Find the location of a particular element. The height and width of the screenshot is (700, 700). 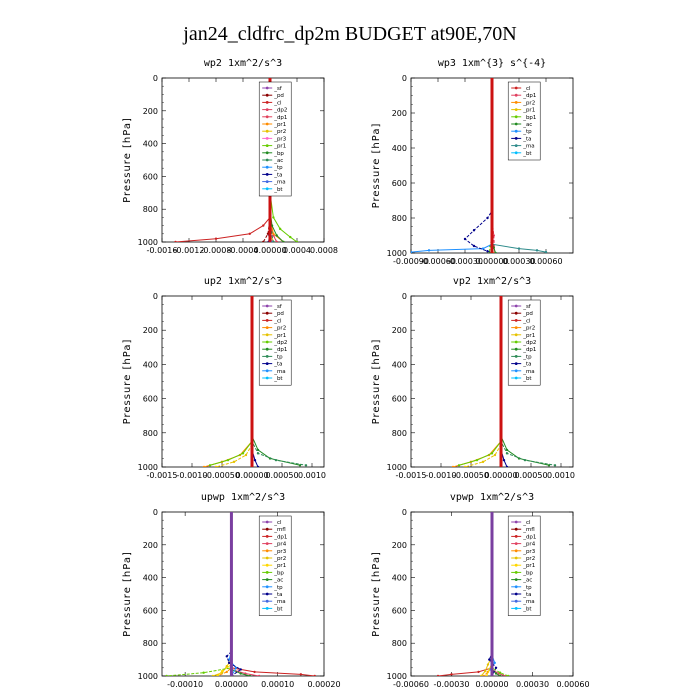

x-tick-label: -0.0010 is located at coordinates (441, 475).